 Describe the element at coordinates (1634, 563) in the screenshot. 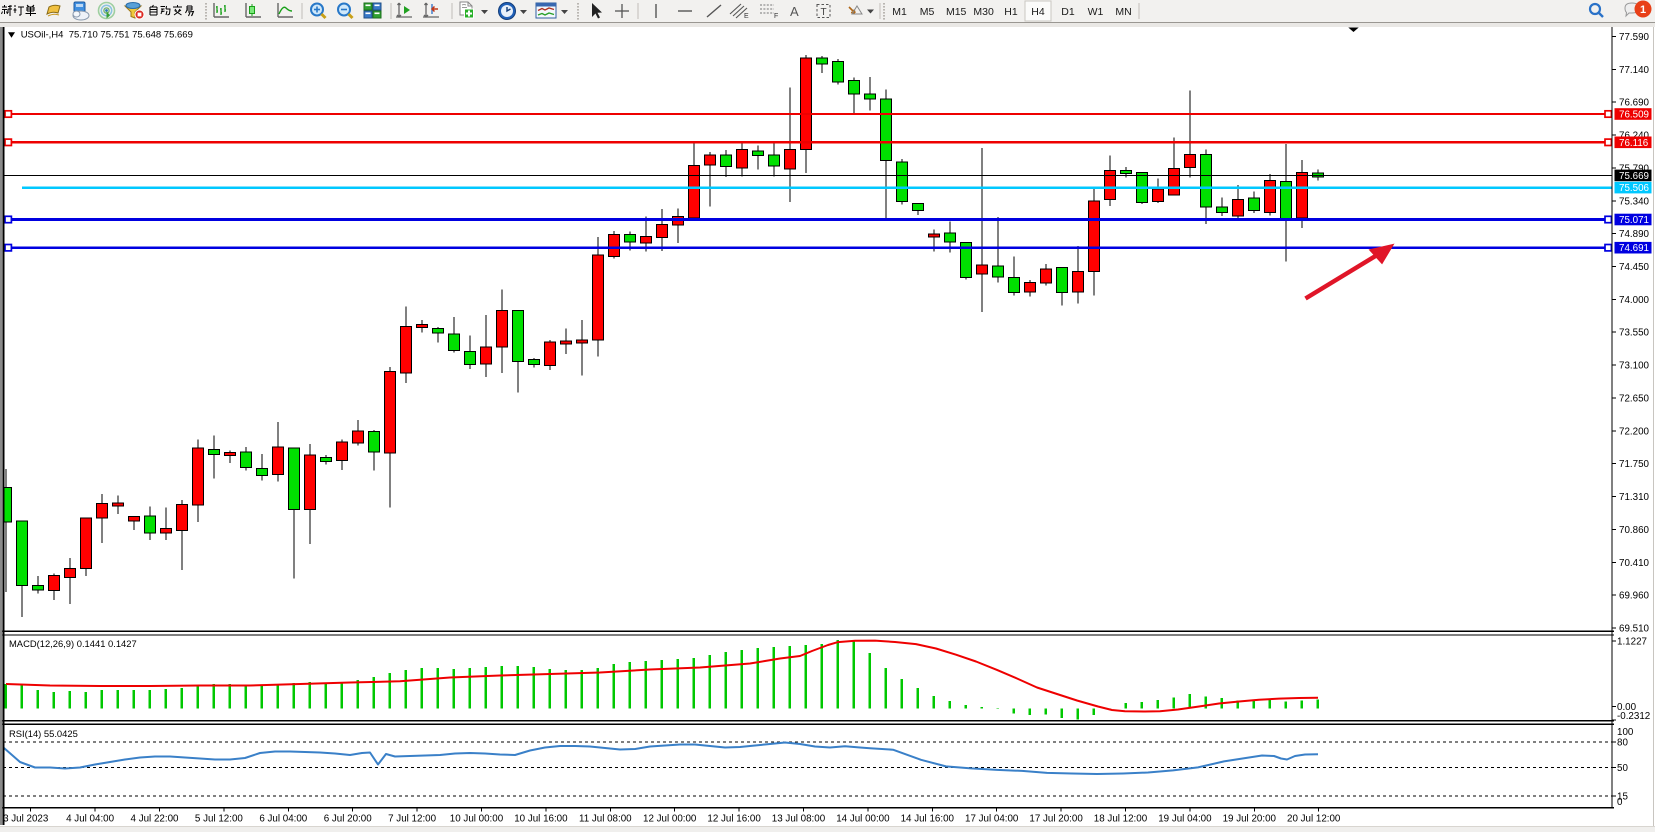

I see `svg-text: 70.410` at that location.